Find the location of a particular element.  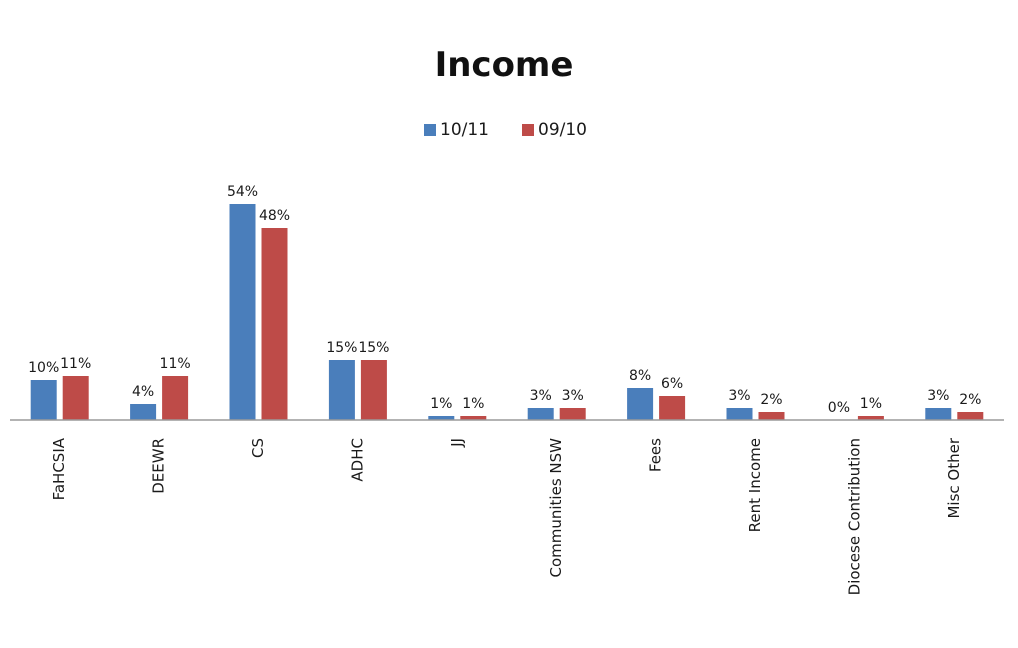

data-label-adhc-09-10: 15% is located at coordinates (373, 348).